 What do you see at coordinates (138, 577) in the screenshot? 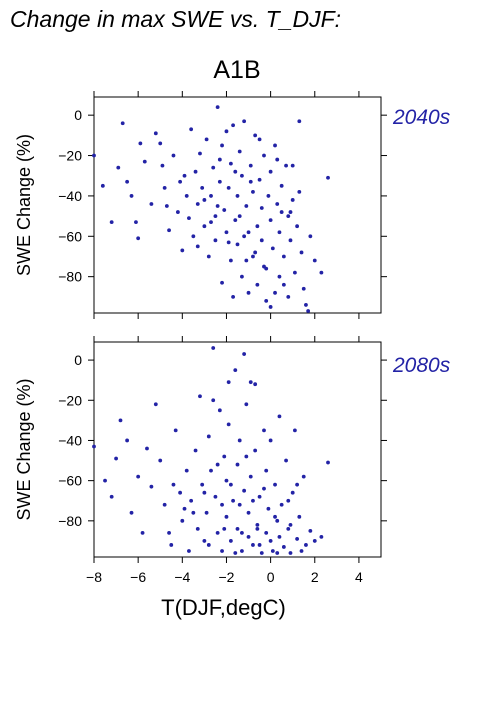
I see `x-tick-label: −6` at bounding box center [138, 577].